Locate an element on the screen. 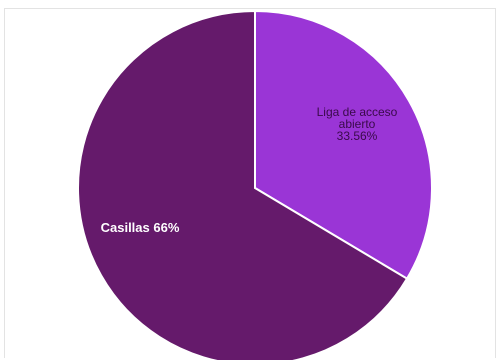 The width and height of the screenshot is (502, 360). pie-slice-label-2: Casillas 66% is located at coordinates (140, 227).